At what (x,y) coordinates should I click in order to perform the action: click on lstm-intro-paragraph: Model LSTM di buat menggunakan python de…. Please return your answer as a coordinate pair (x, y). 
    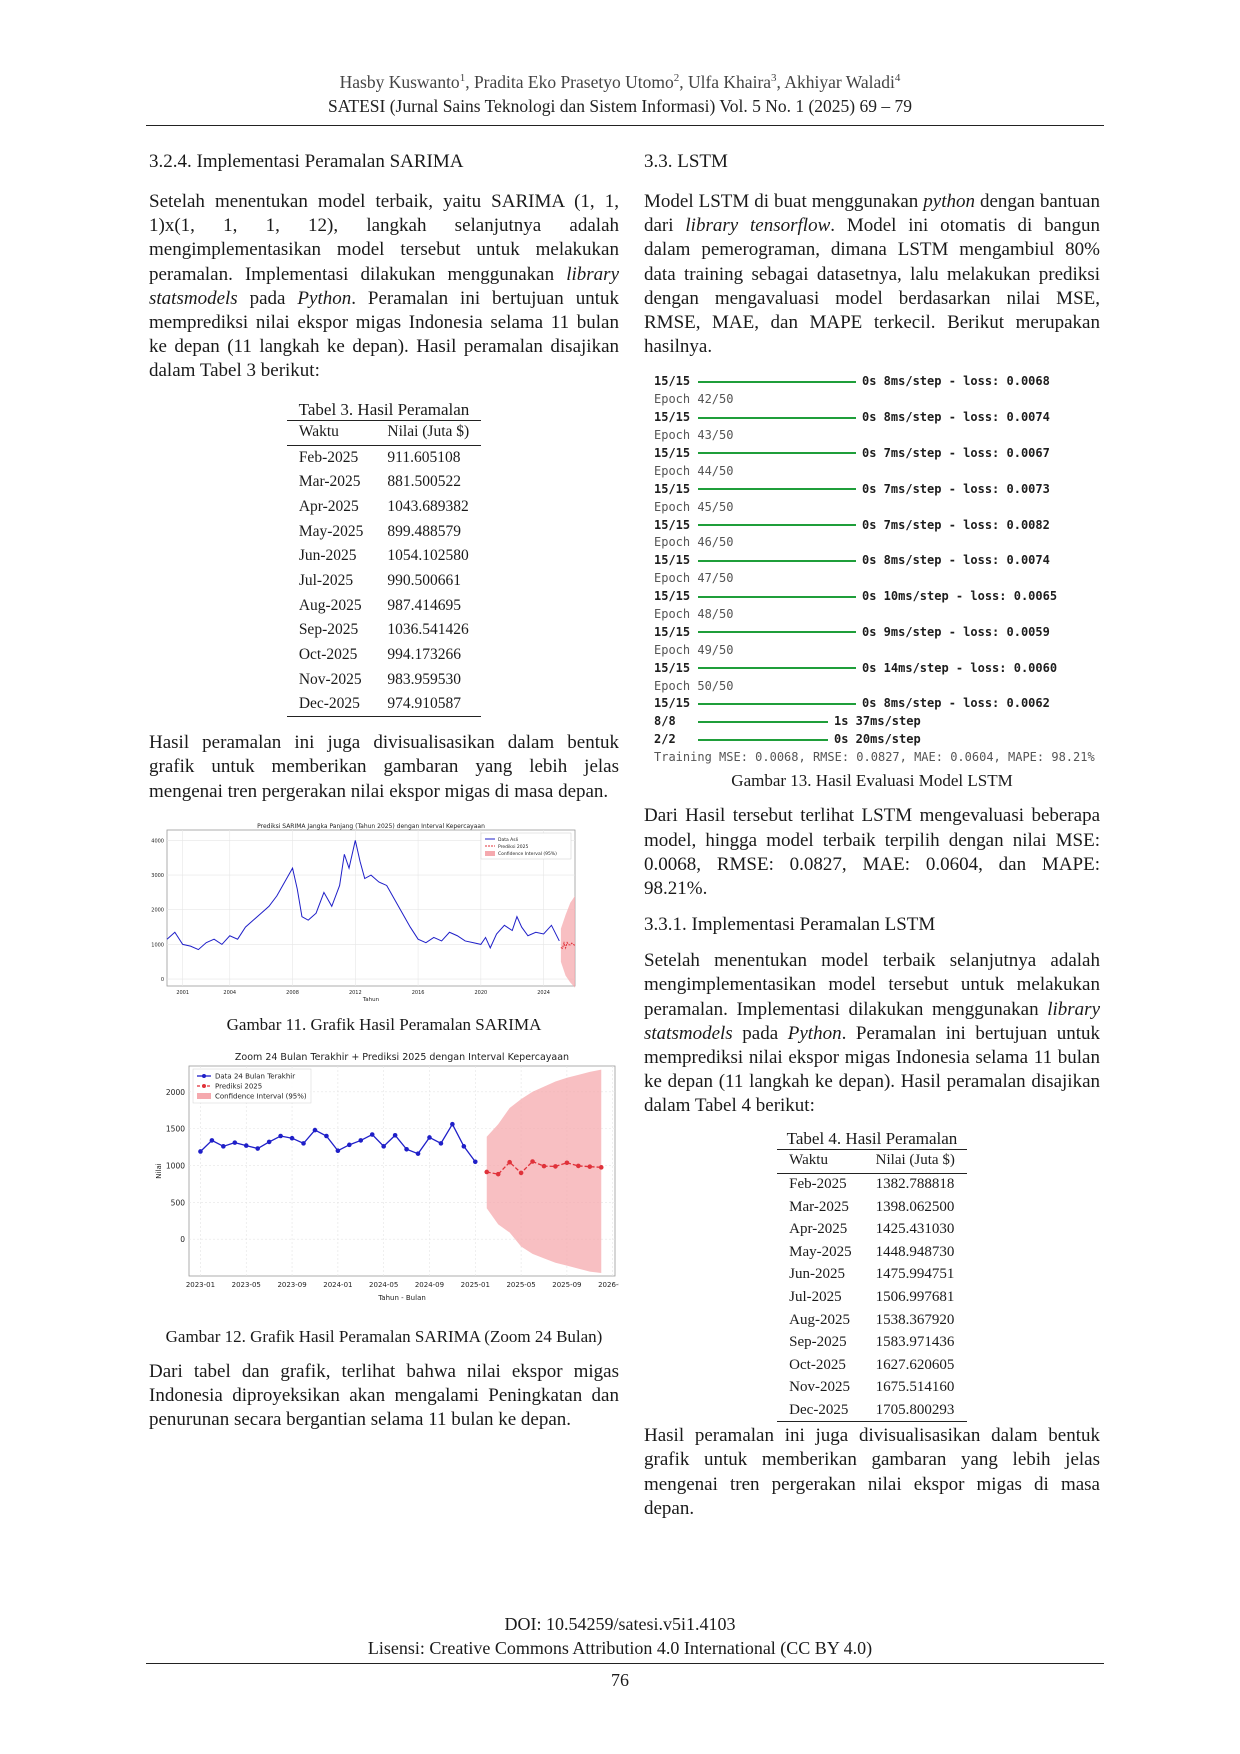
    Looking at the image, I should click on (872, 274).